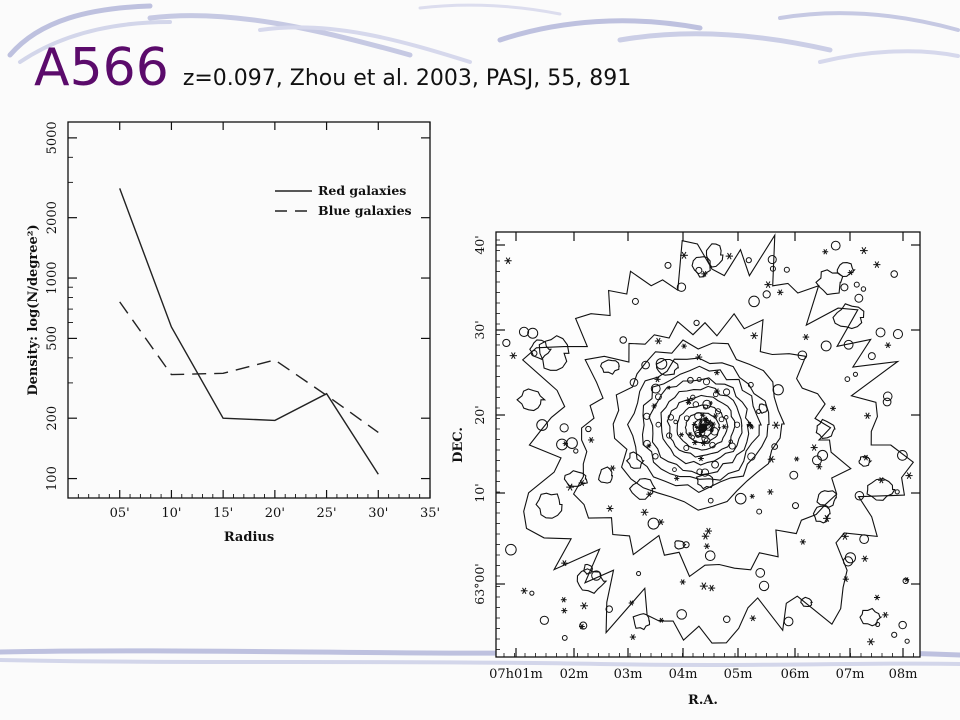 This screenshot has height=720, width=960. What do you see at coordinates (249, 331) in the screenshot?
I see `series-line-red-galaxies` at bounding box center [249, 331].